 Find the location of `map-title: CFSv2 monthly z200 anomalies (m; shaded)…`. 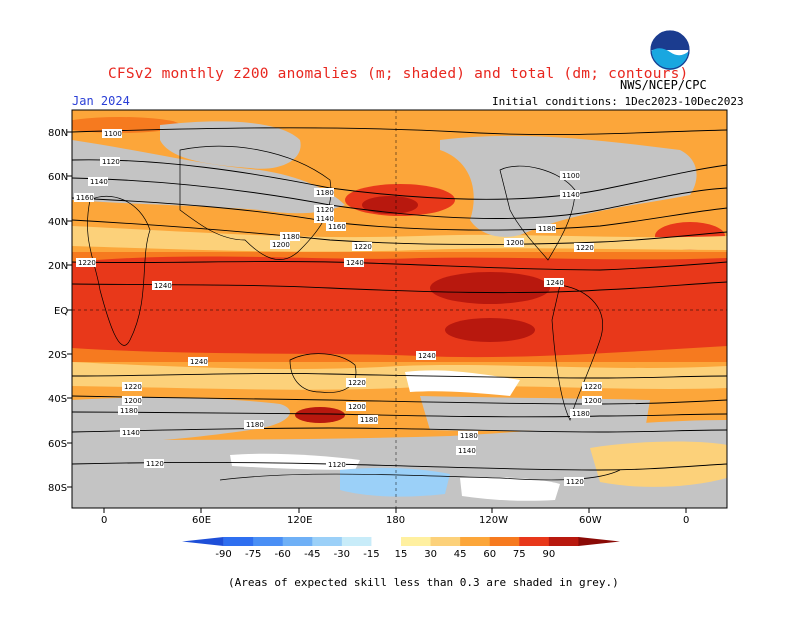

map-title: CFSv2 monthly z200 anomalies (m; shaded)… is located at coordinates (398, 74).